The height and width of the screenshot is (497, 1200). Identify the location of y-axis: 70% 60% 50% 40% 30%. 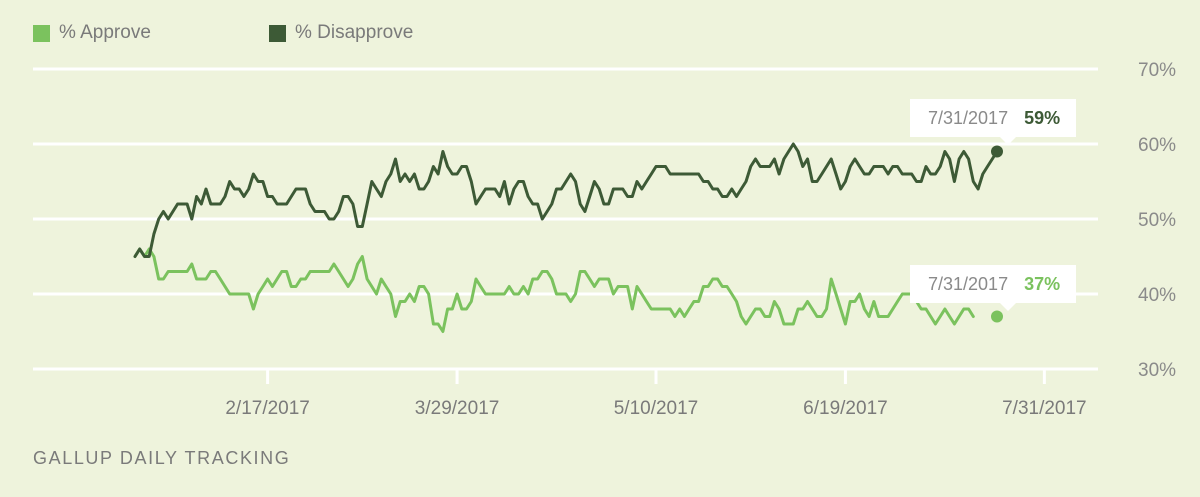
(1157, 220).